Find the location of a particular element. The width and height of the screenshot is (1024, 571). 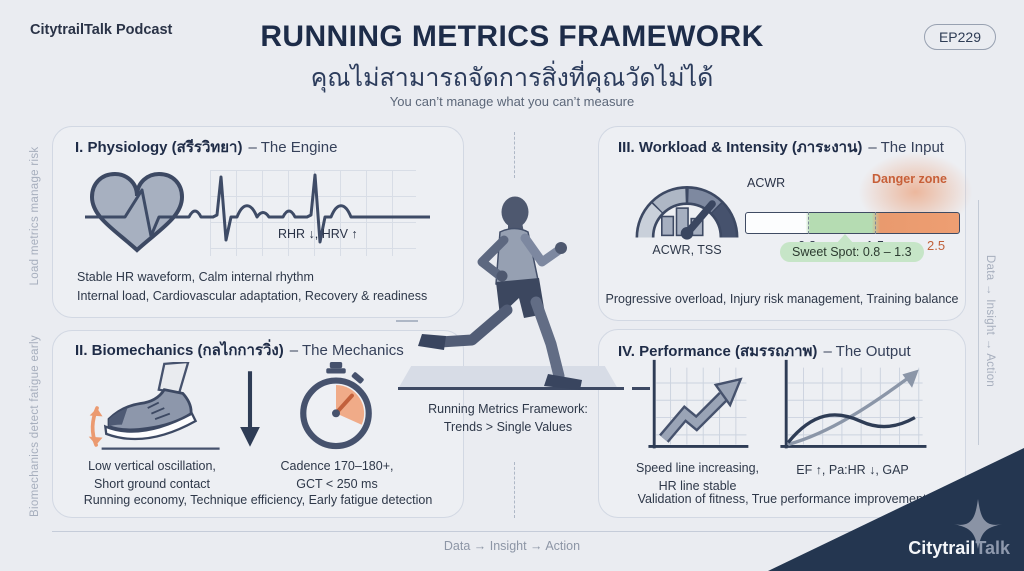

performance-header: IV. Performance (สมรรถภาพ) – The Output is located at coordinates (764, 351).